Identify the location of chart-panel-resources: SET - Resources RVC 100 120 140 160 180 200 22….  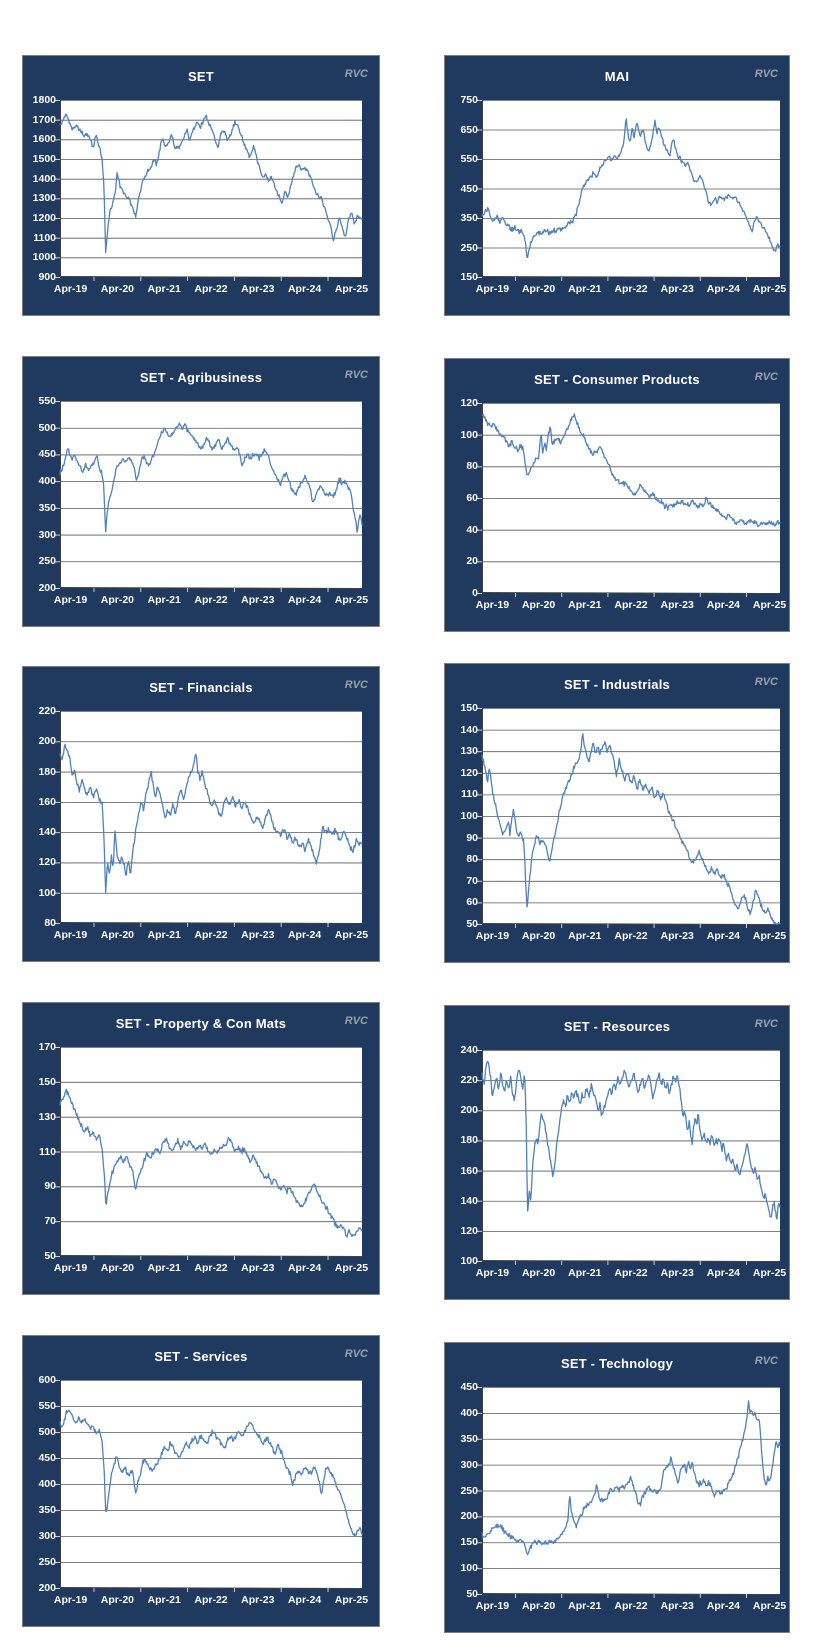
(617, 1152).